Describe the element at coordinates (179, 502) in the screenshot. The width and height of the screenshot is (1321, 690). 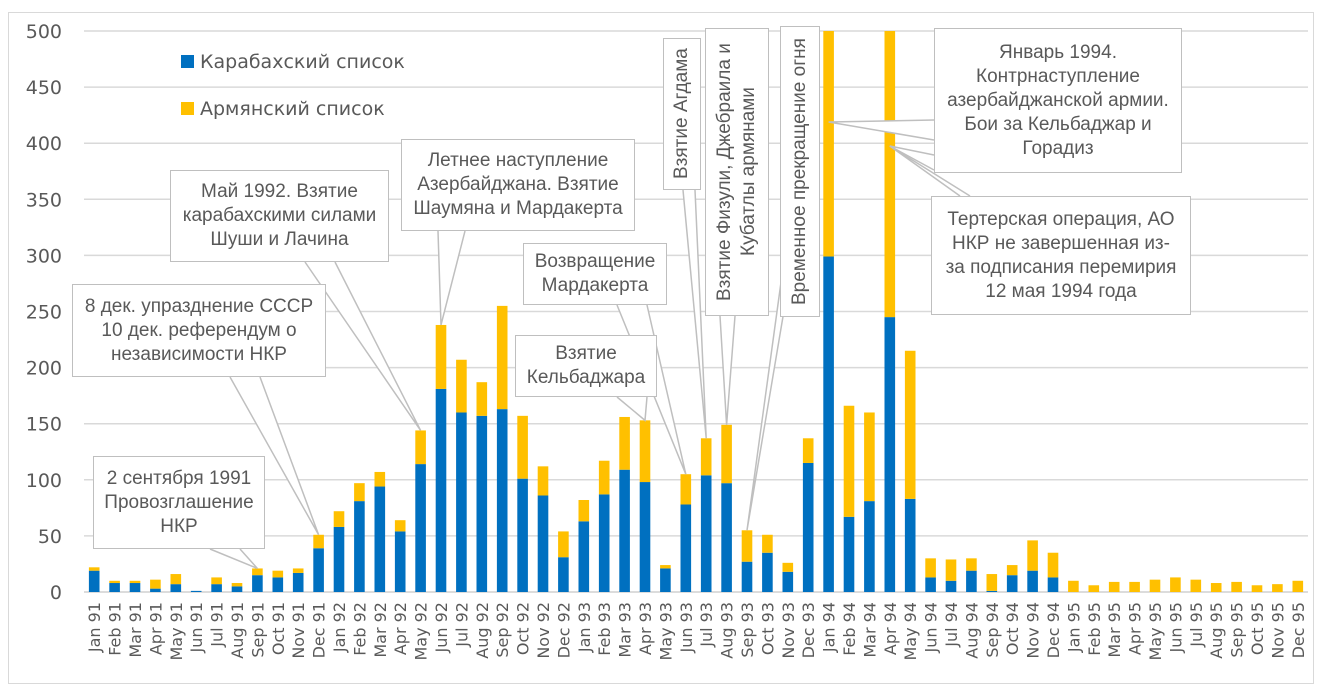
I see `annotation-nkr-declaration: 2 сентября 1991 Провозглашение НКР` at that location.